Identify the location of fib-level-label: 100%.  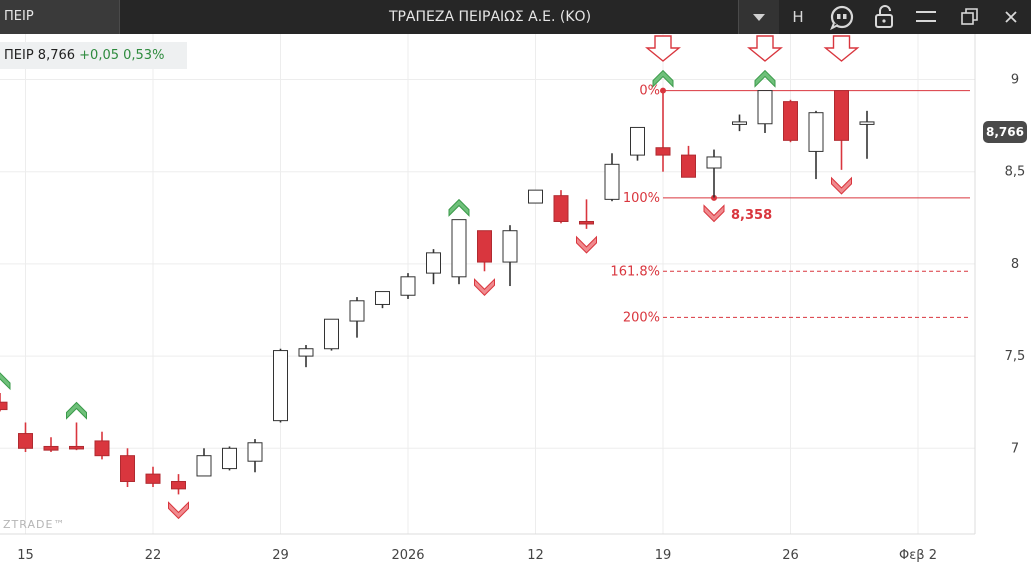
(641, 198).